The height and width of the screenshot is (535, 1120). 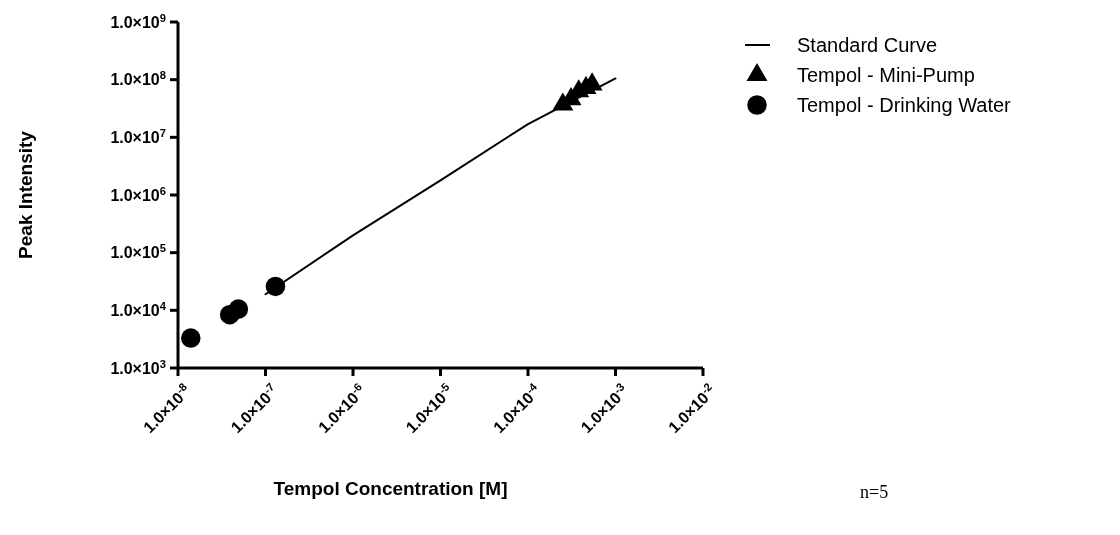 What do you see at coordinates (138, 79) in the screenshot?
I see `y-tick-label: 1.0×10$^{8}$` at bounding box center [138, 79].